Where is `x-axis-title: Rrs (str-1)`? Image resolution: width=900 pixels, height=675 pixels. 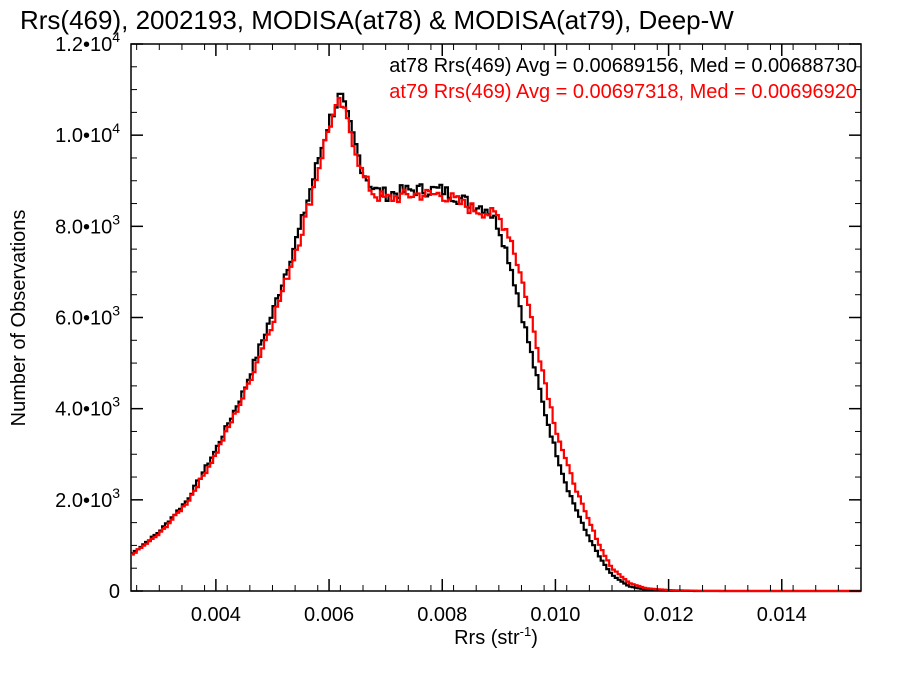
x-axis-title: Rrs (str-1) is located at coordinates (496, 636).